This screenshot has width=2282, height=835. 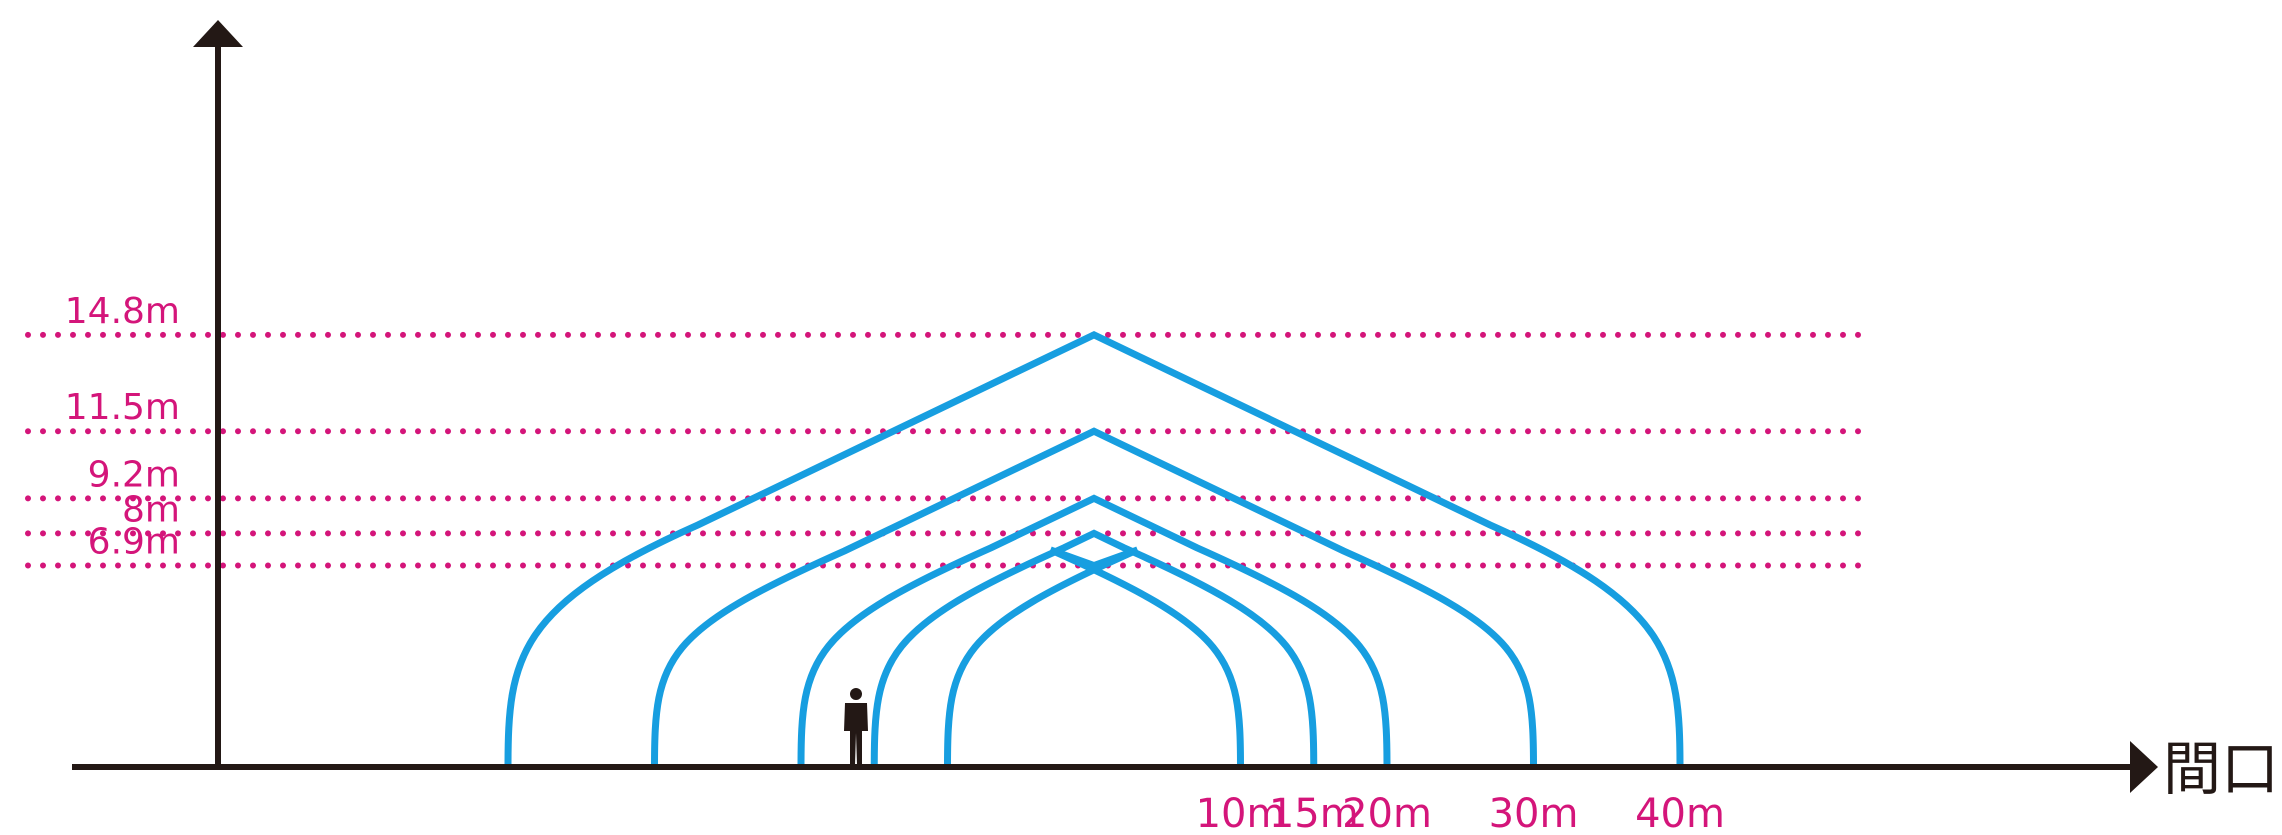 I want to click on height-level-label: 14.8m, so click(x=122, y=311).